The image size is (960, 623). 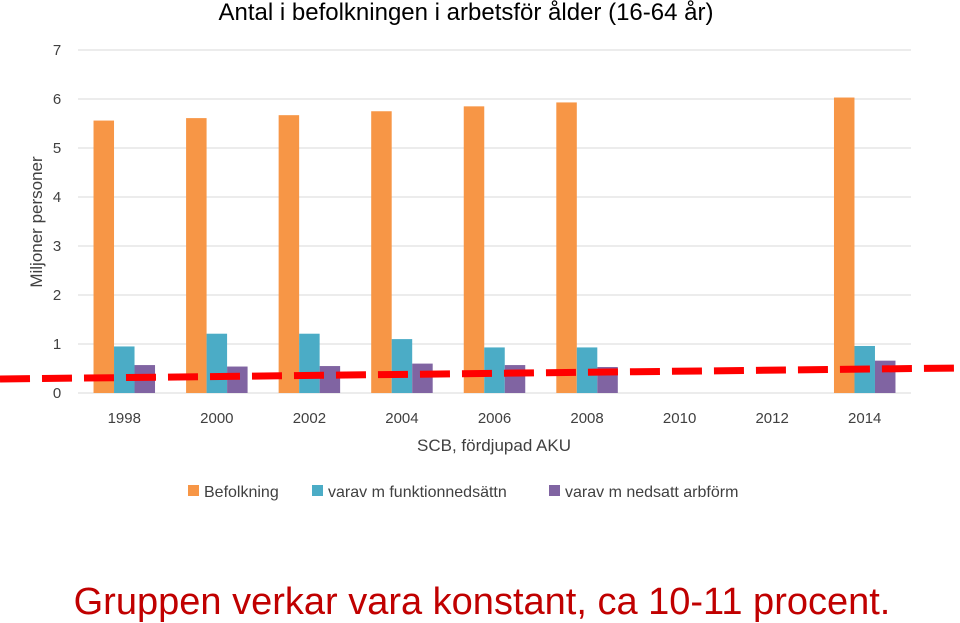 I want to click on x-tick-labels: 1998 2000 2002 2004 2006 2008 2010 2012 2014, so click(x=495, y=418).